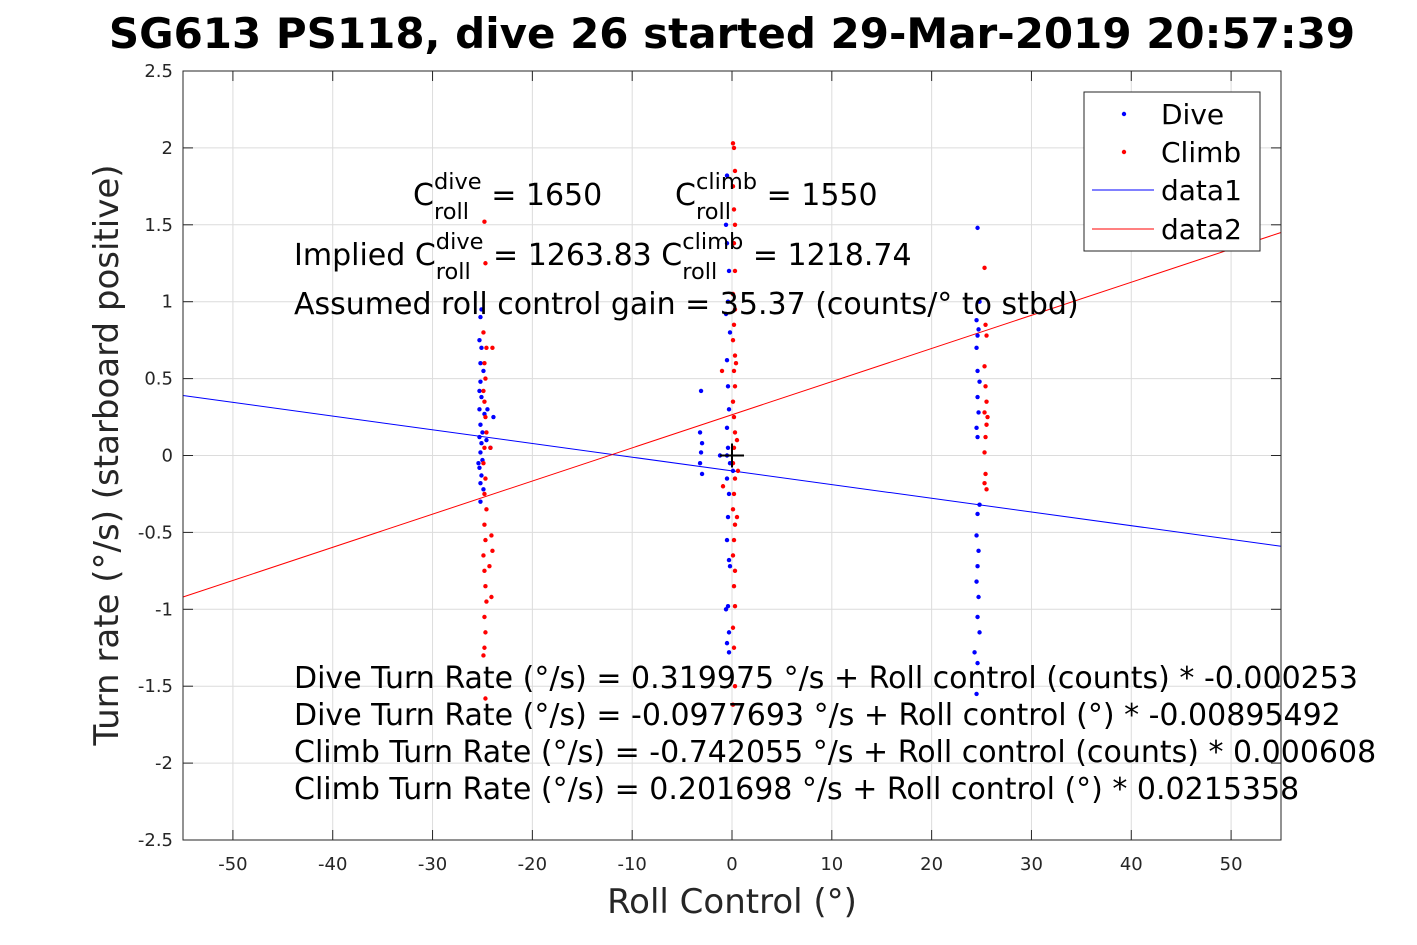  Describe the element at coordinates (232, 864) in the screenshot. I see `x-tick-label: -50` at that location.